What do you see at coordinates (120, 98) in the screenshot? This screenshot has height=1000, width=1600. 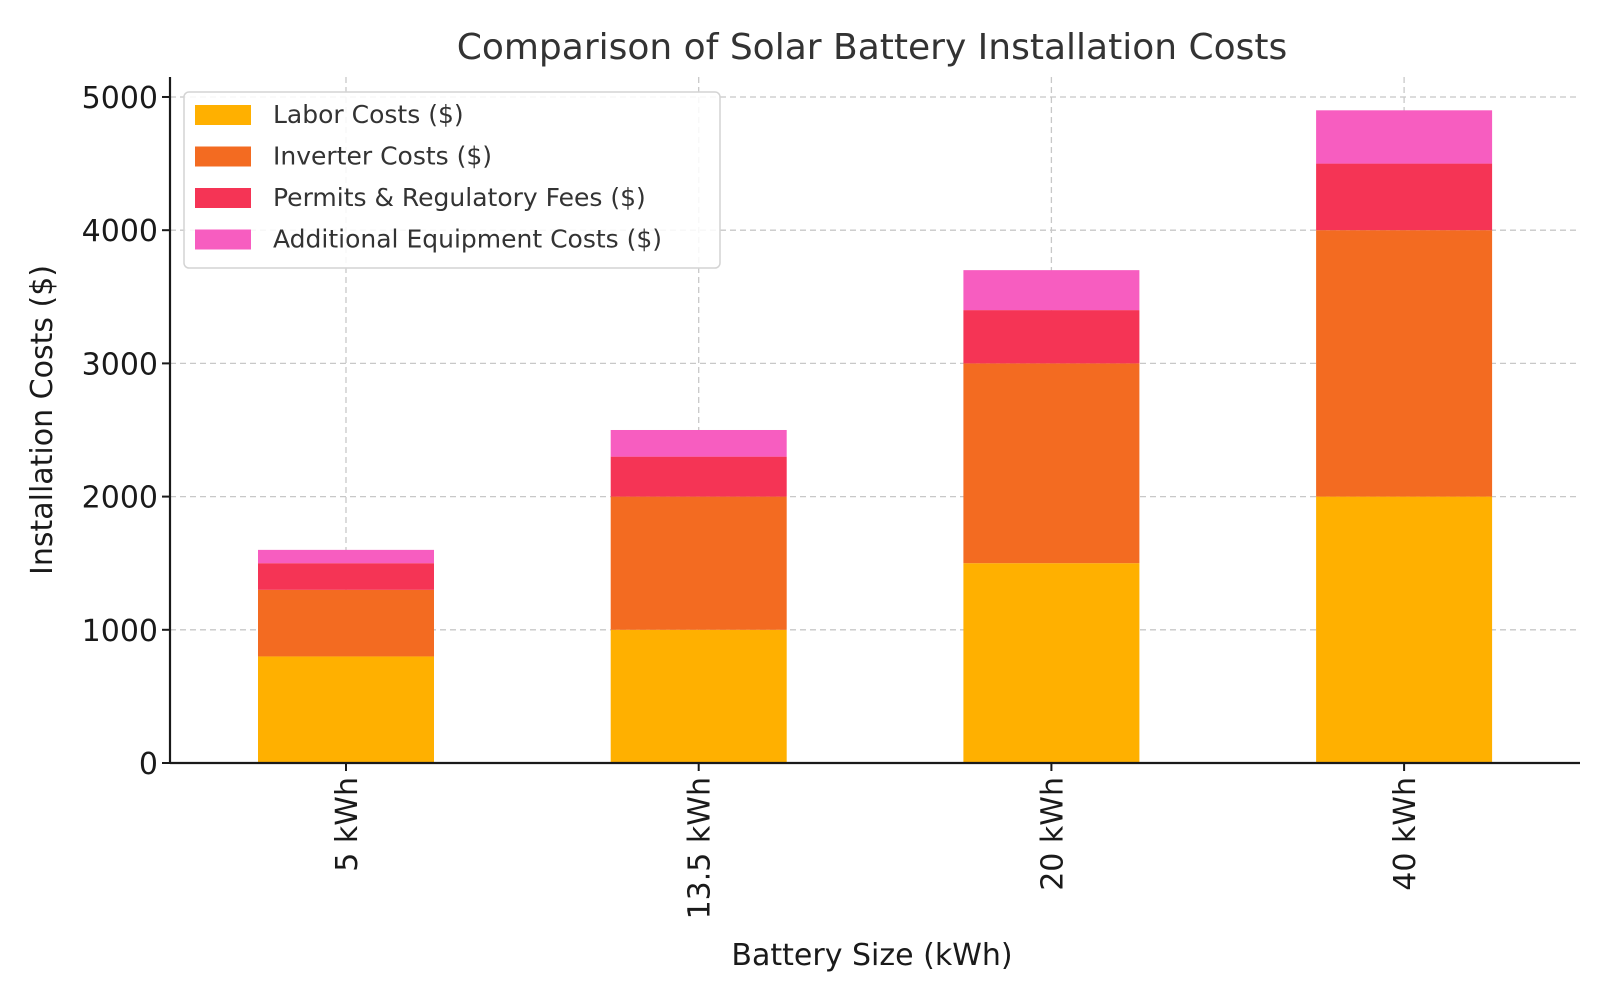 I see `y-tick-label: 5000` at bounding box center [120, 98].